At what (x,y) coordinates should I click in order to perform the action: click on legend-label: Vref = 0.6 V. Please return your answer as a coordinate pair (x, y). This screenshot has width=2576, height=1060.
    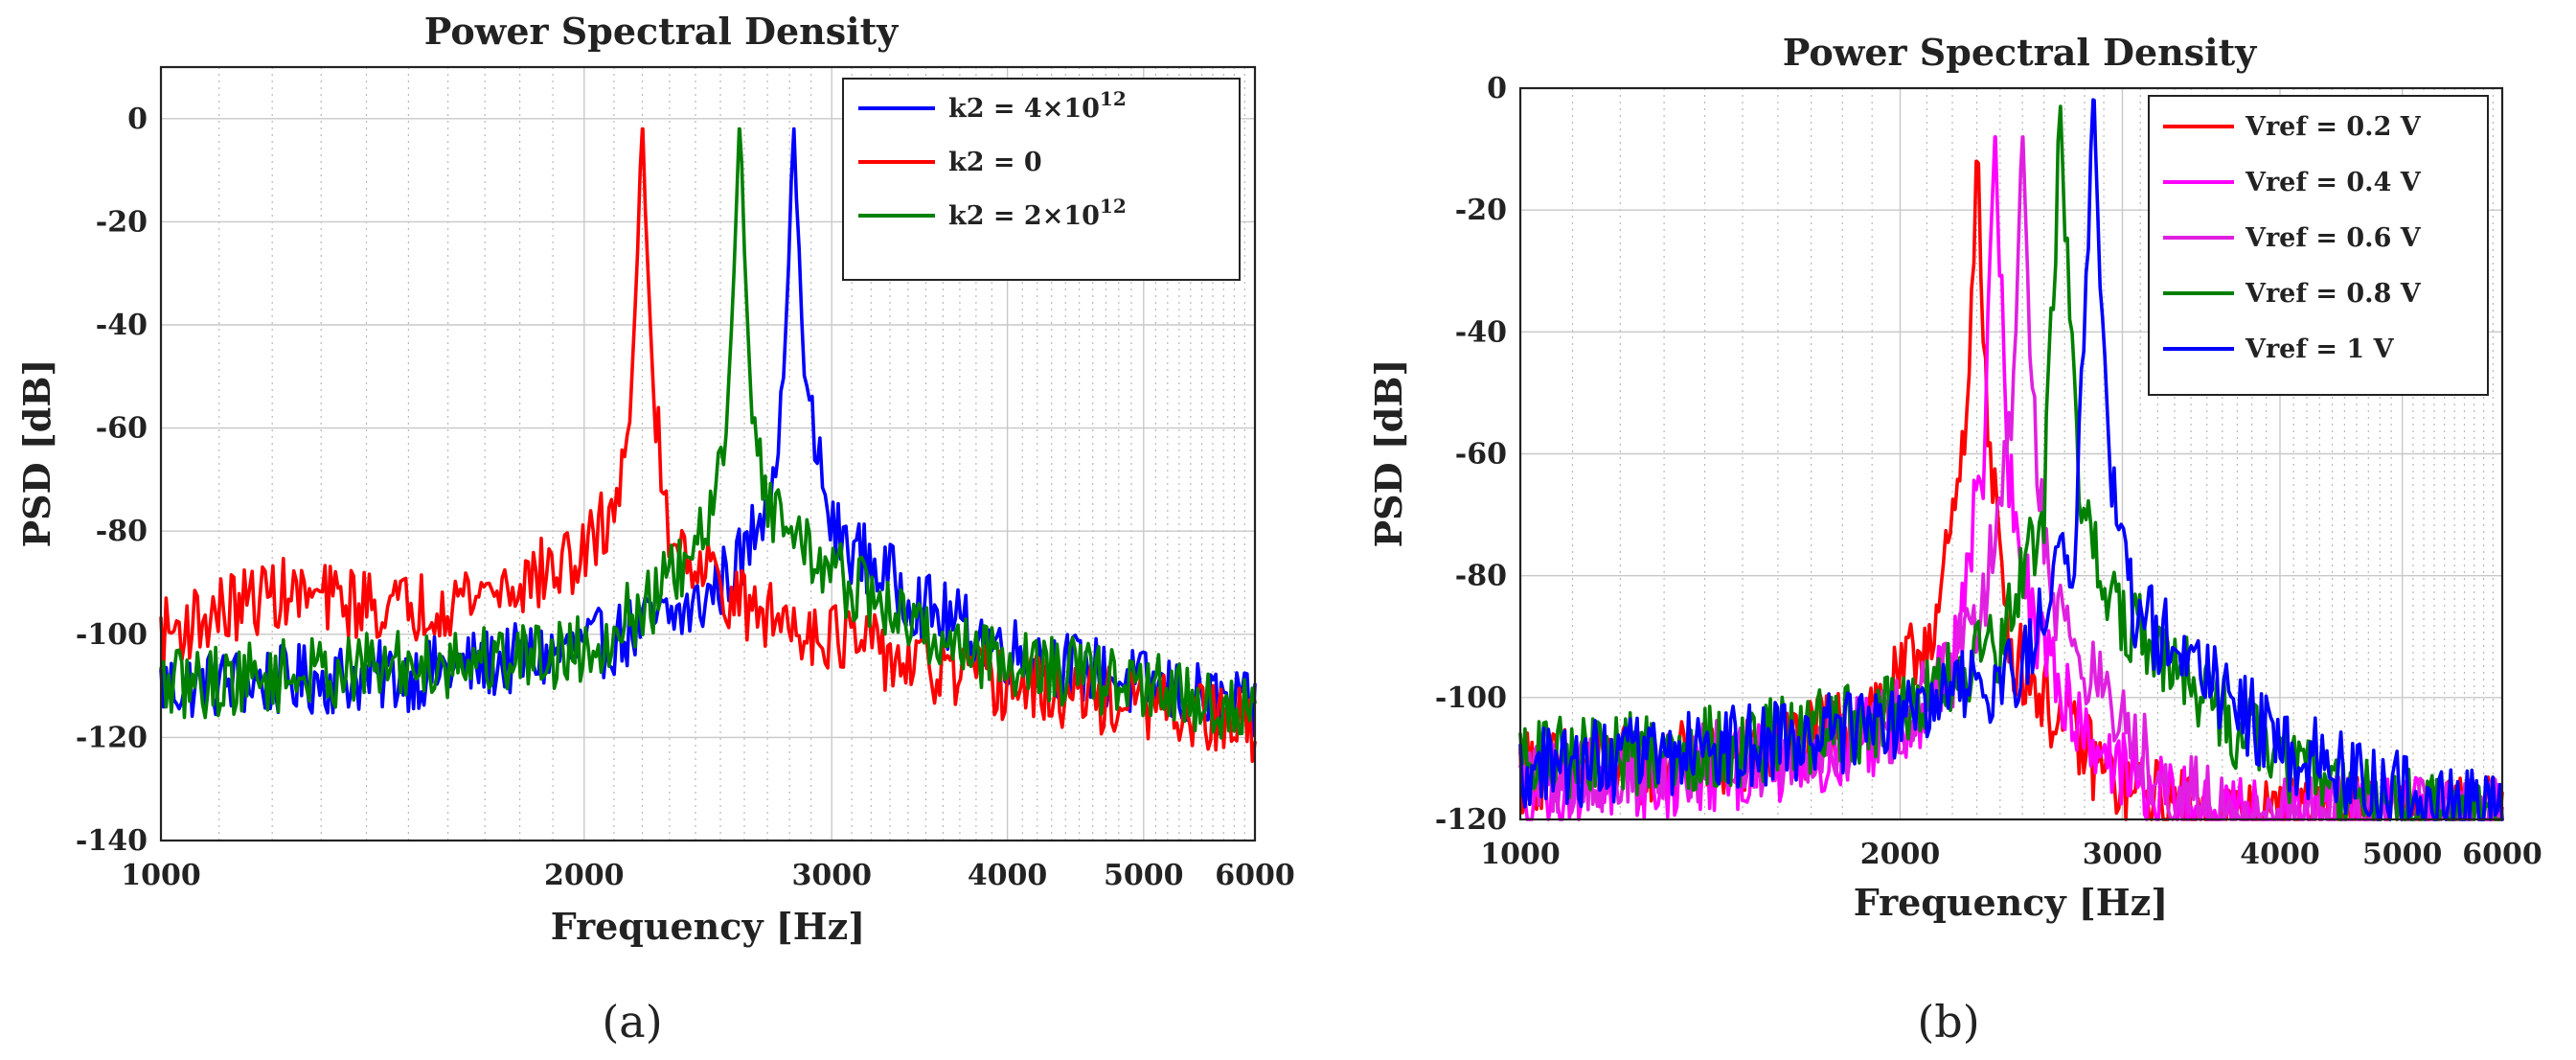
    Looking at the image, I should click on (2333, 238).